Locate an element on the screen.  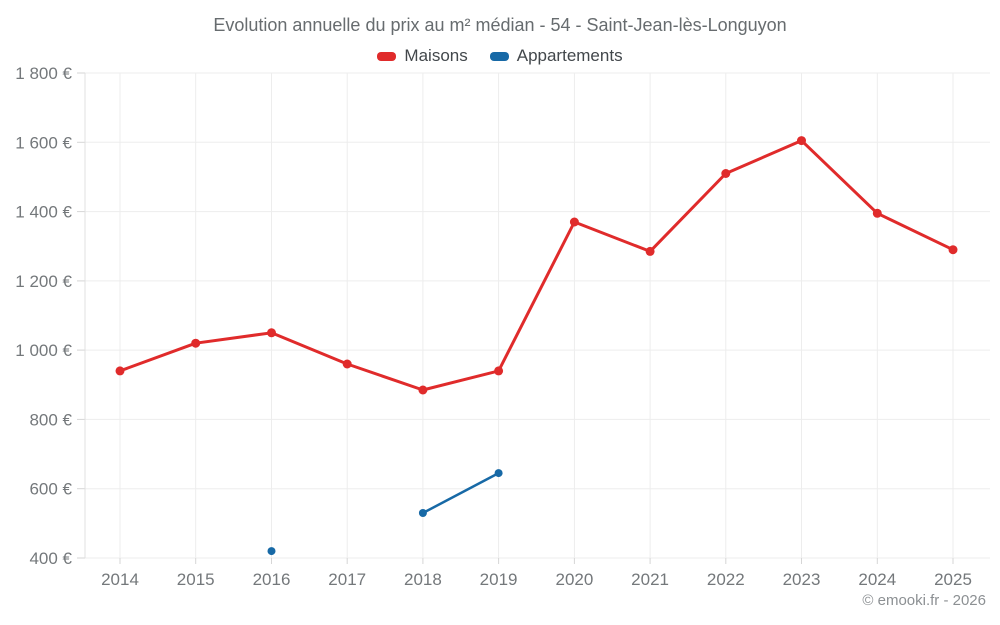
maisons-point-2019 is located at coordinates (499, 371).